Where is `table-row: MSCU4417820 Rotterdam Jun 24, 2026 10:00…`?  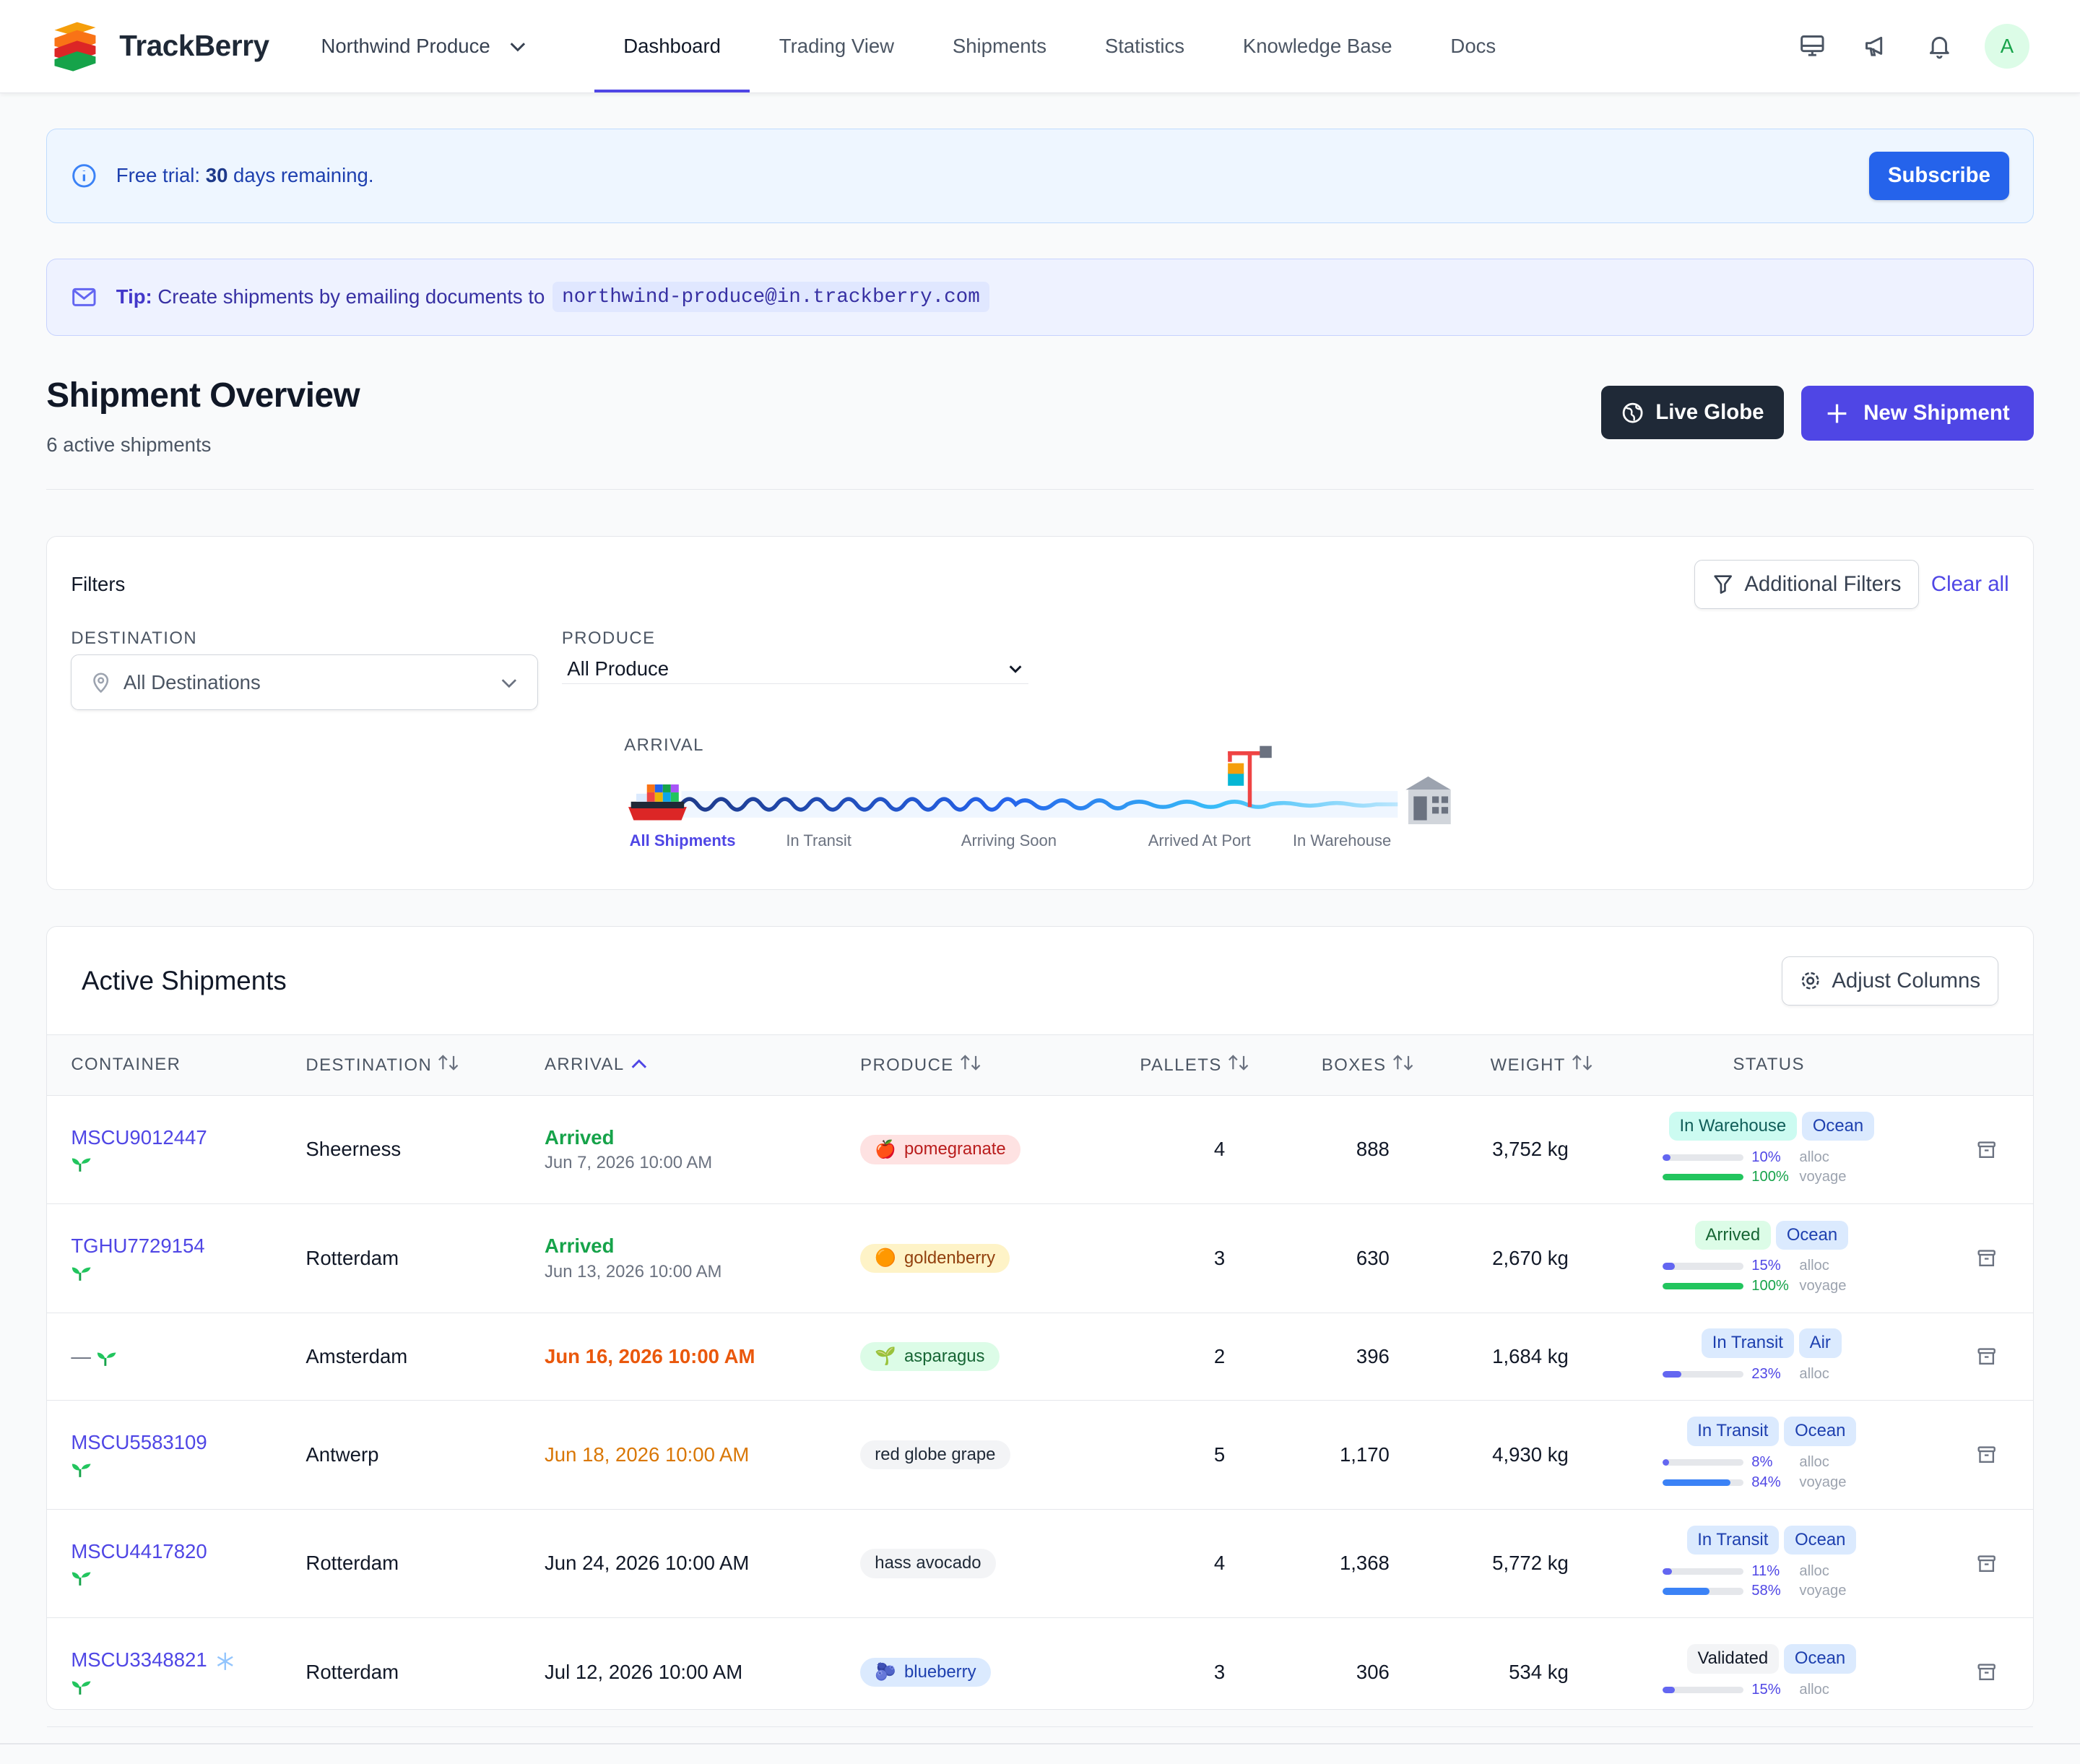
table-row: MSCU4417820 Rotterdam Jun 24, 2026 10:00… is located at coordinates (1040, 1564).